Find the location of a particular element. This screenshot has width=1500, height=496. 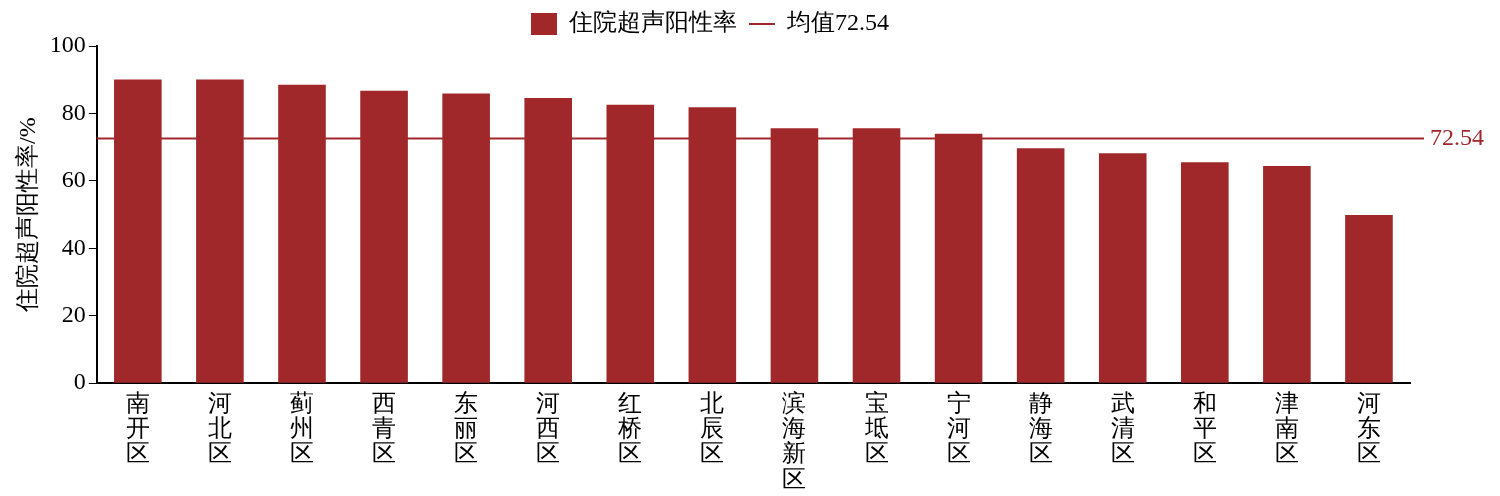

x-tick-label: 河西区 is located at coordinates (548, 428).